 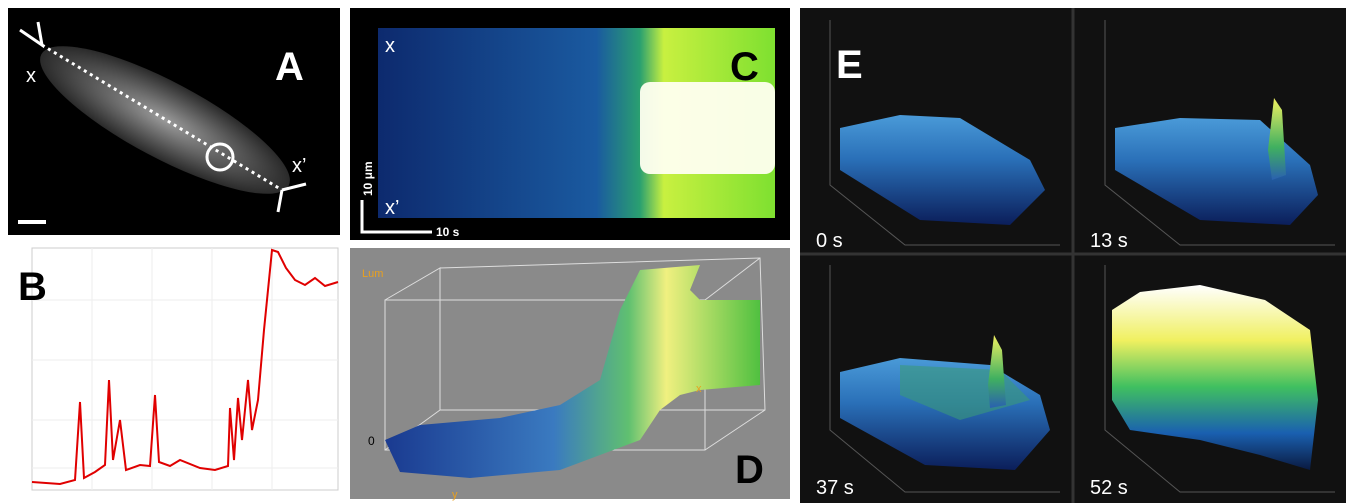 I want to click on scale-y: 10 μm, so click(x=368, y=178).